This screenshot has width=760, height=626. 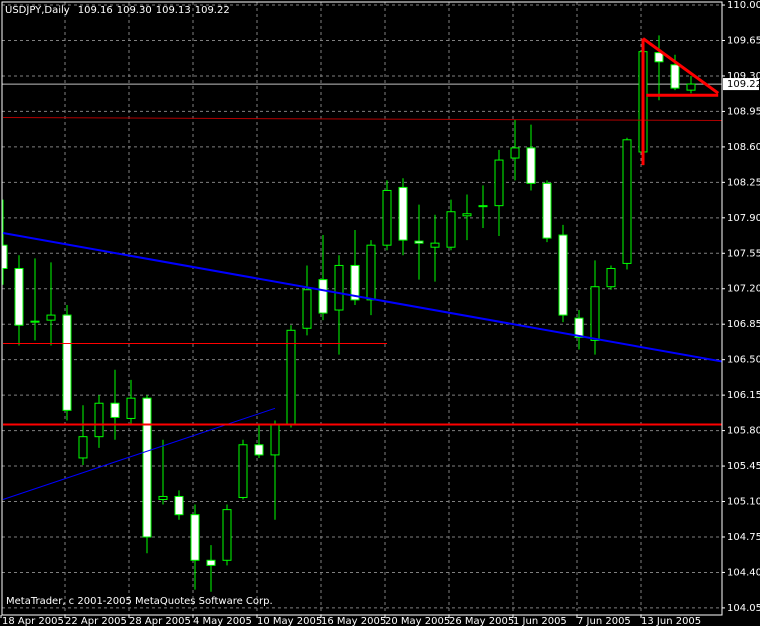 I want to click on info-open: 109.16, so click(x=95, y=10).